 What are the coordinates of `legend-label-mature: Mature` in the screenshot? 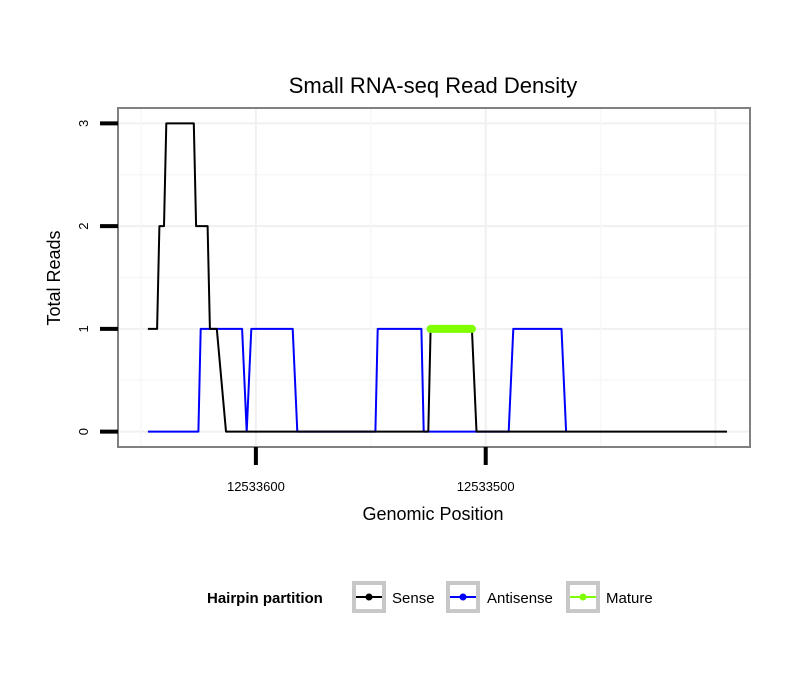 It's located at (629, 598).